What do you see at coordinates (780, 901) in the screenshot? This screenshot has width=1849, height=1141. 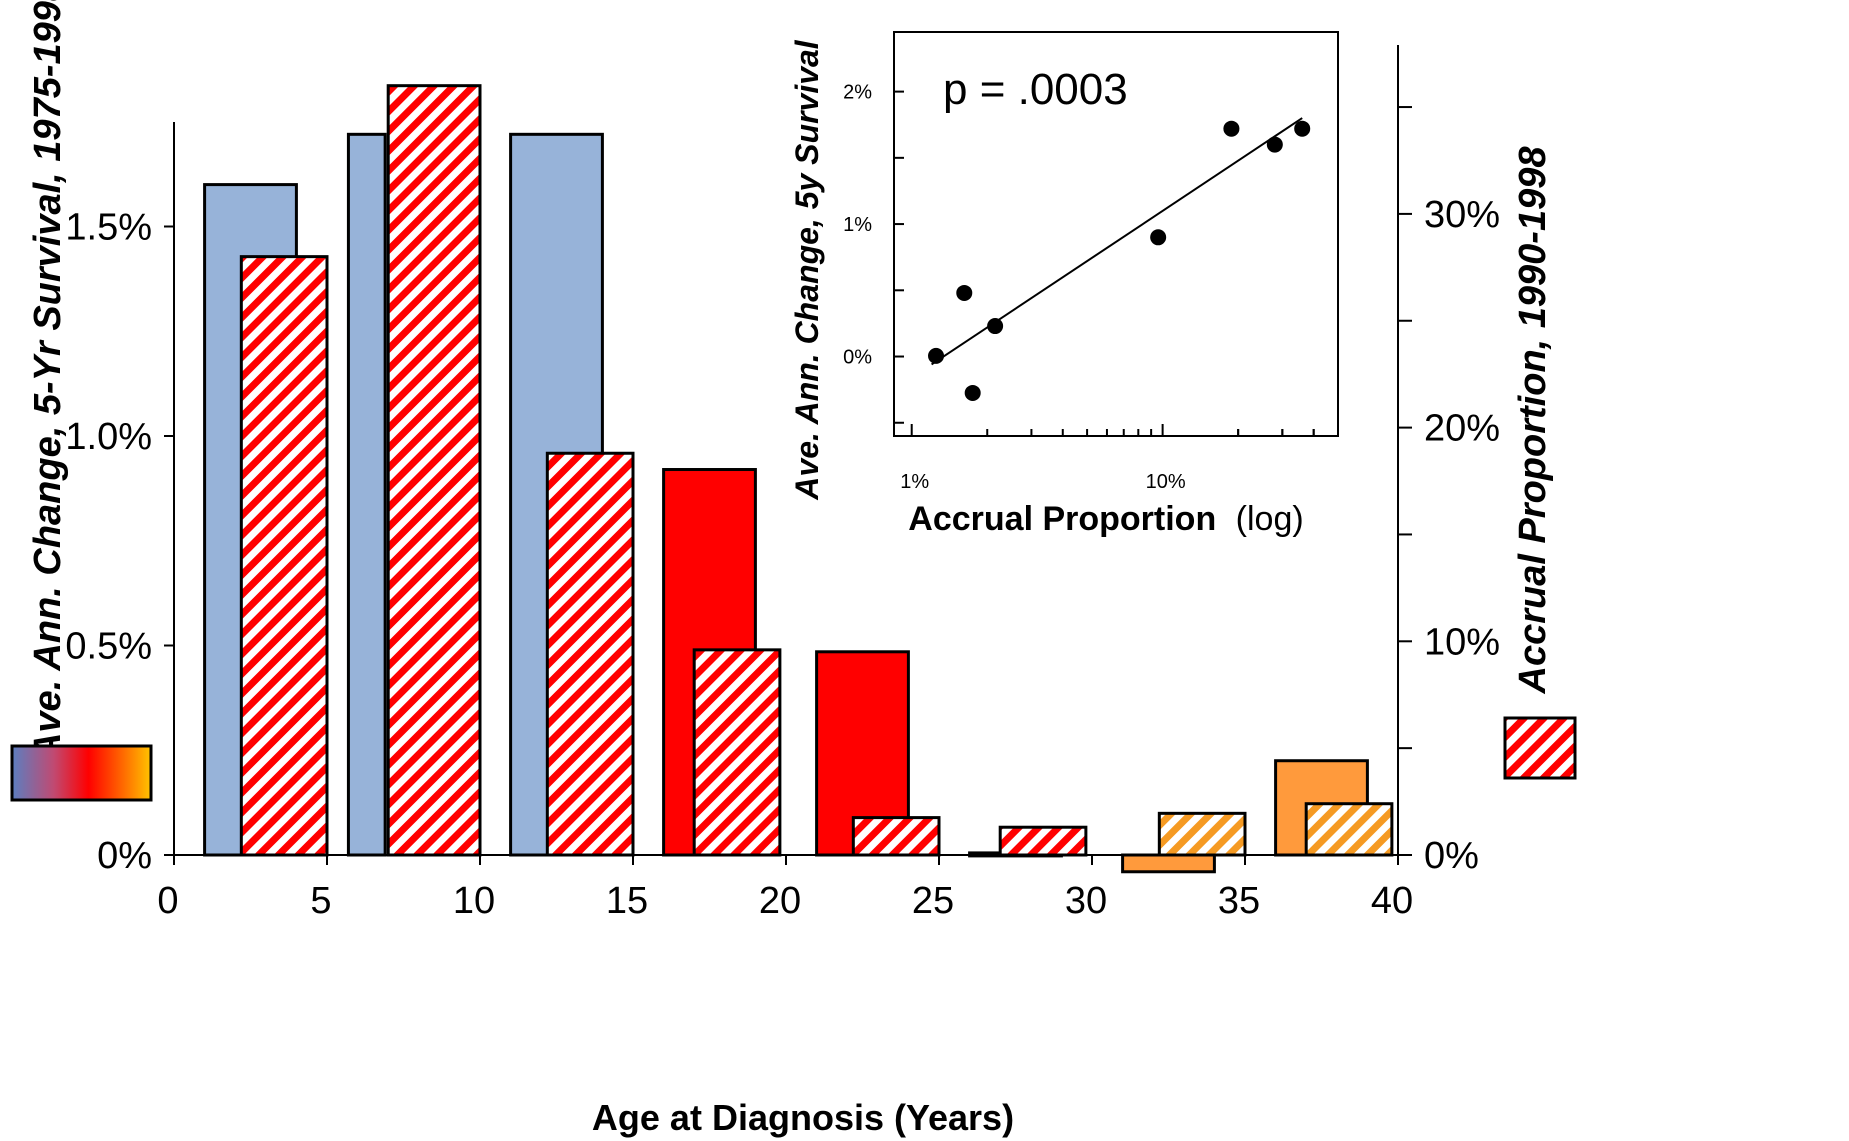 I see `x-tick-label-4: 20` at bounding box center [780, 901].